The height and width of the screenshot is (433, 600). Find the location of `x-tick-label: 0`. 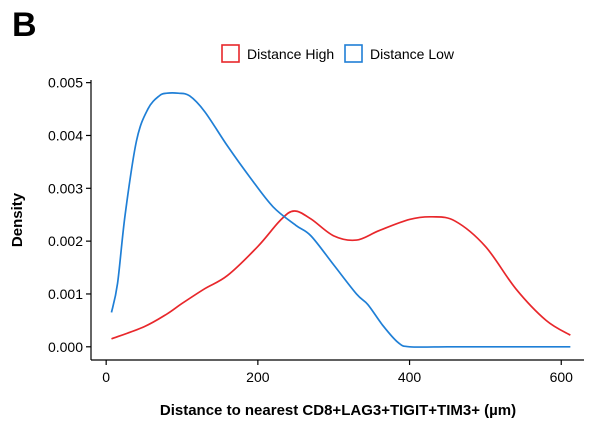

x-tick-label: 0 is located at coordinates (106, 377).